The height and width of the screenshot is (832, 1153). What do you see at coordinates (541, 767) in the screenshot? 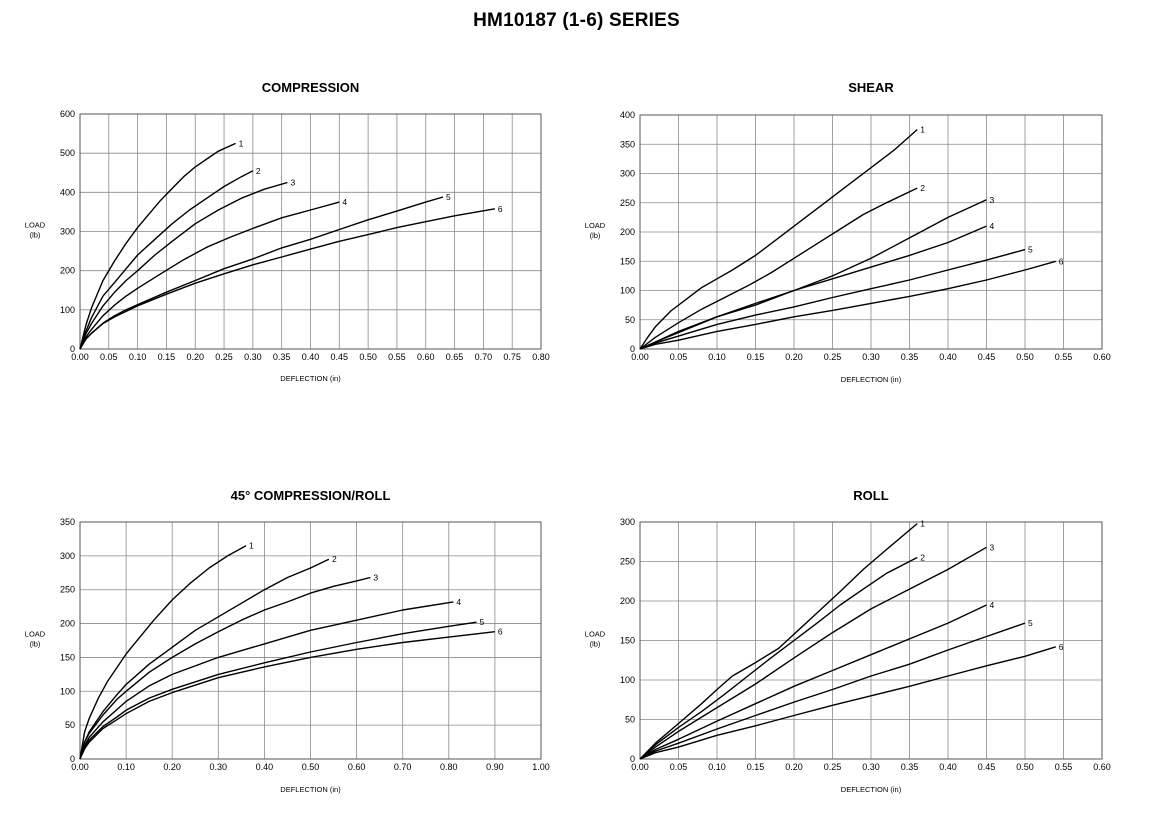
I see `x-tick-label: 1.00` at bounding box center [541, 767].